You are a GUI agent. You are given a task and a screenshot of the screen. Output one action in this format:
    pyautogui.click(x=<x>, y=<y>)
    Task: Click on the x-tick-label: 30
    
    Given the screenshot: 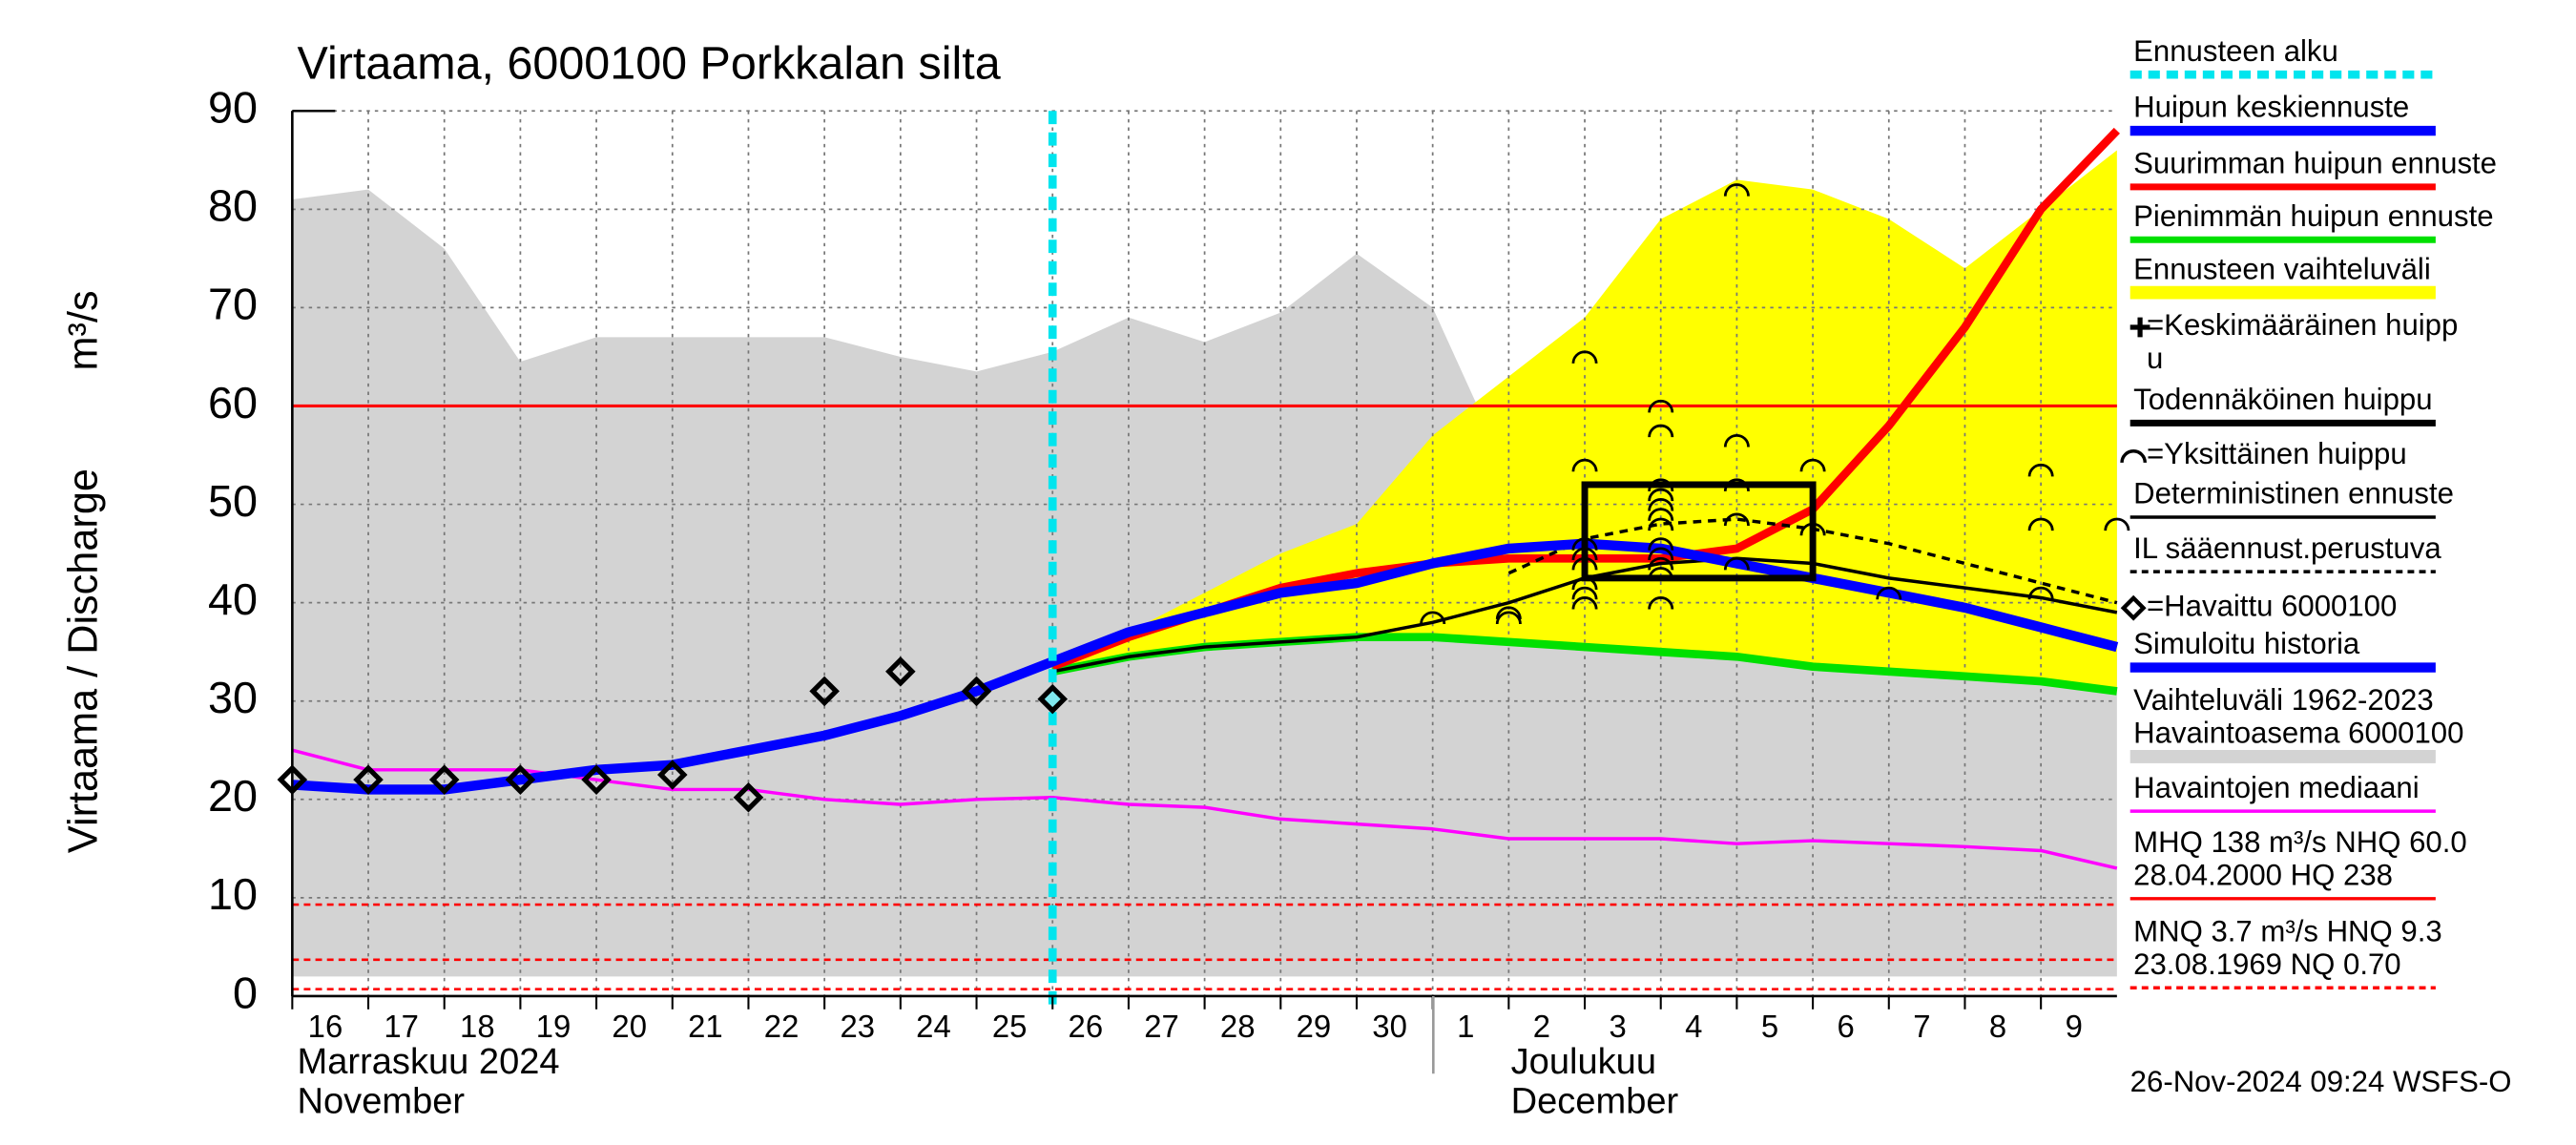 What is the action you would take?
    pyautogui.click(x=1389, y=1026)
    